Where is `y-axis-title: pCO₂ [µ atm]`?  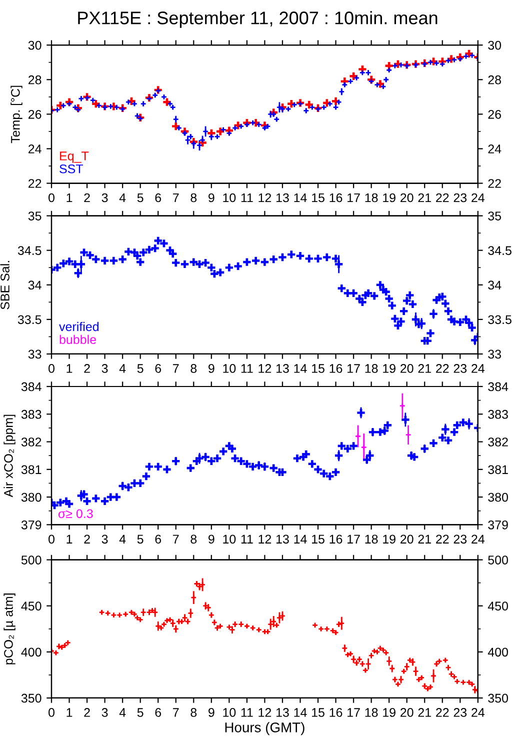 y-axis-title: pCO₂ [µ atm] is located at coordinates (10, 629).